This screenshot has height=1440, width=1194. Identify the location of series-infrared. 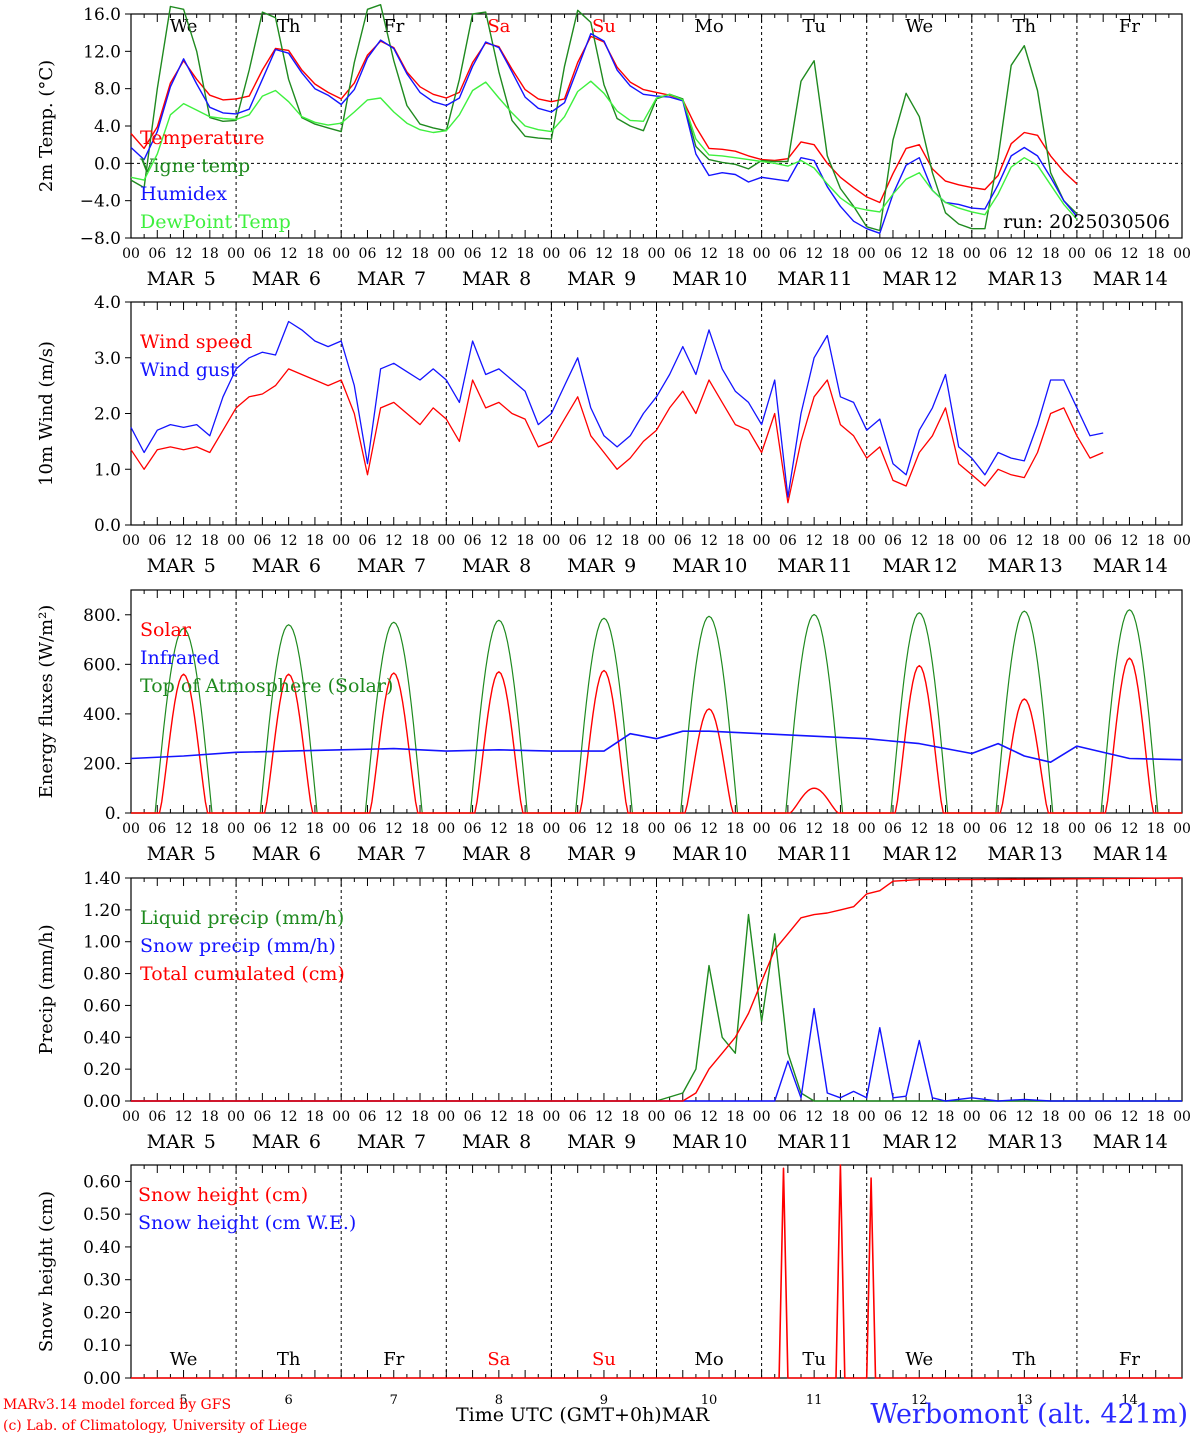
(656, 747).